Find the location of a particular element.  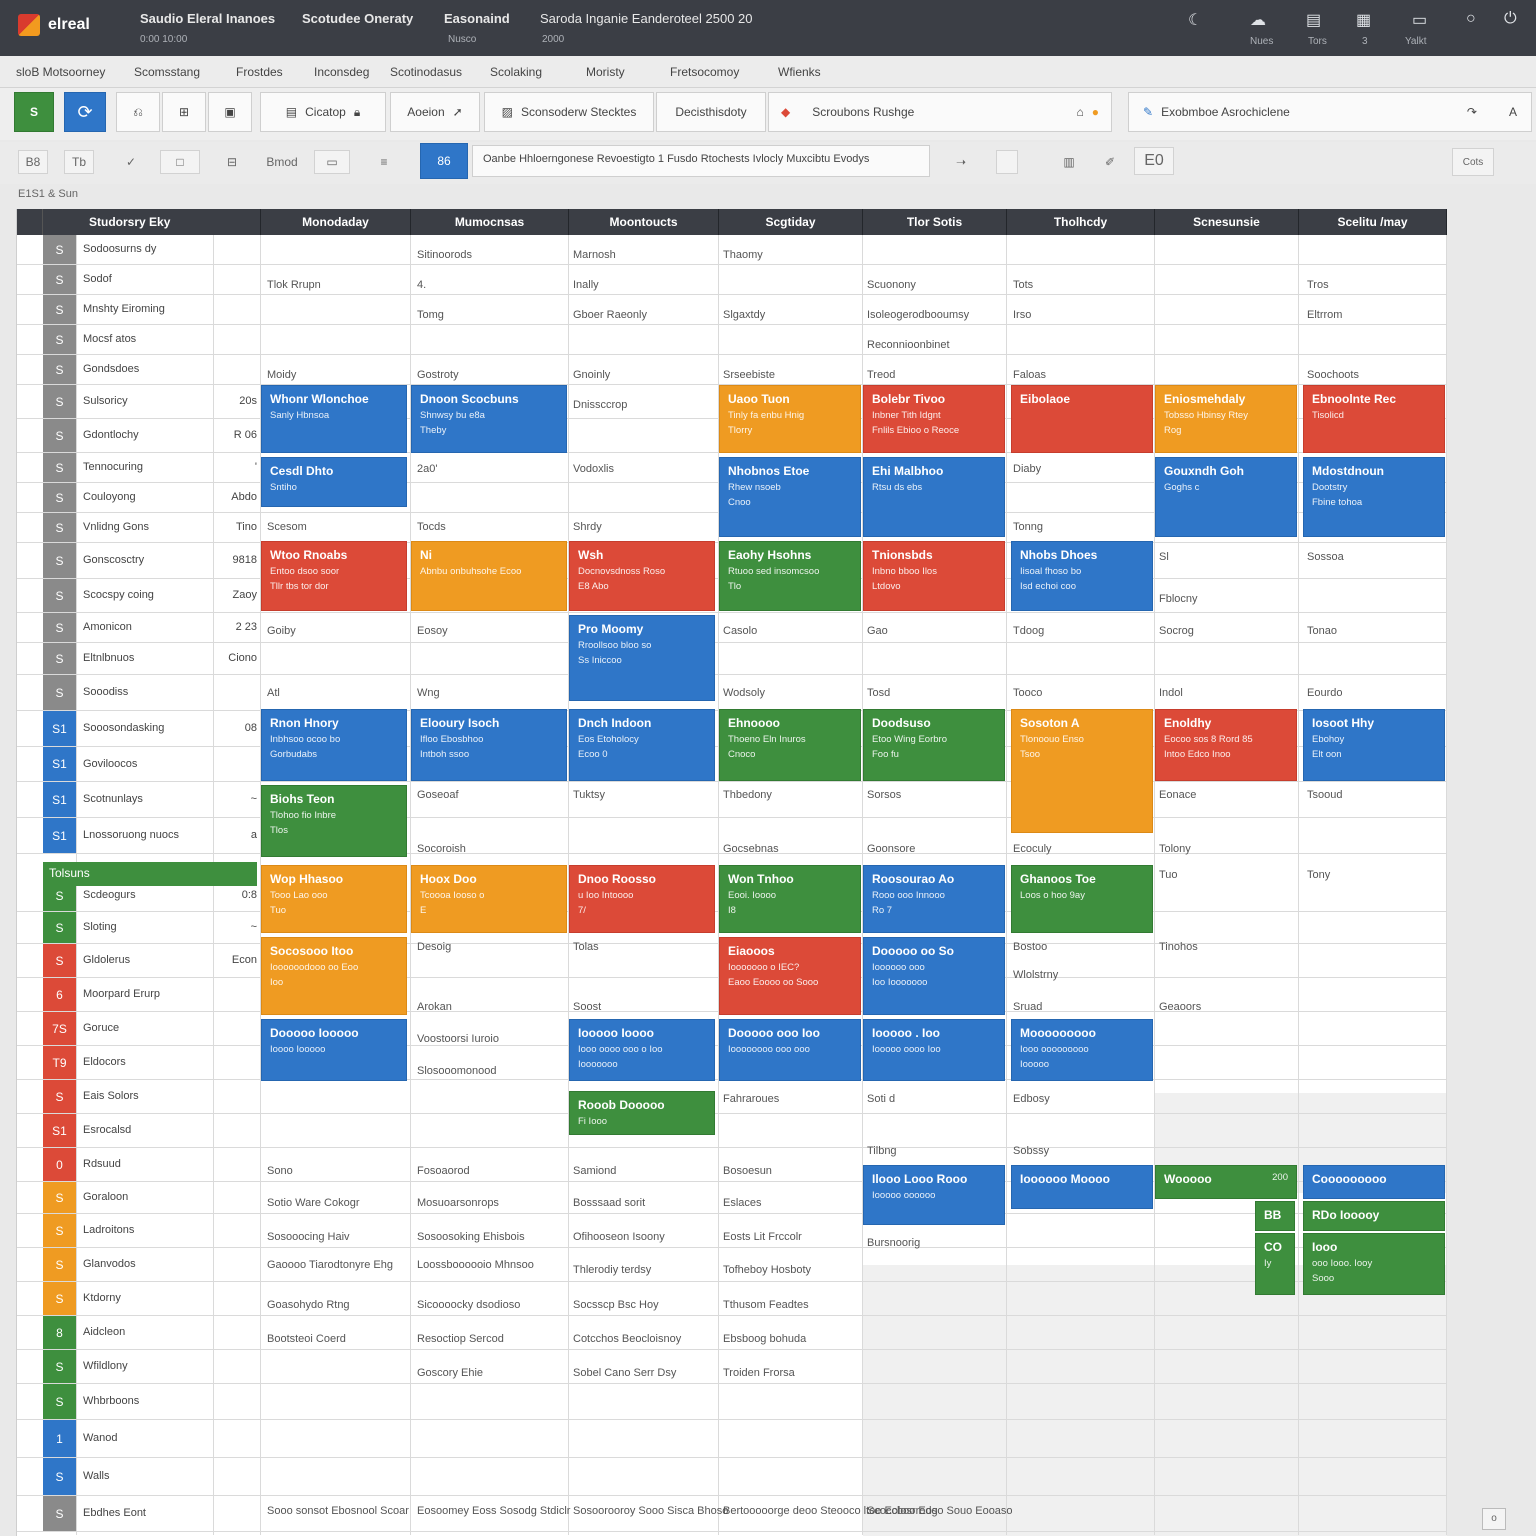

grid-cell: Bosssaad sorit is located at coordinates (609, 1203).